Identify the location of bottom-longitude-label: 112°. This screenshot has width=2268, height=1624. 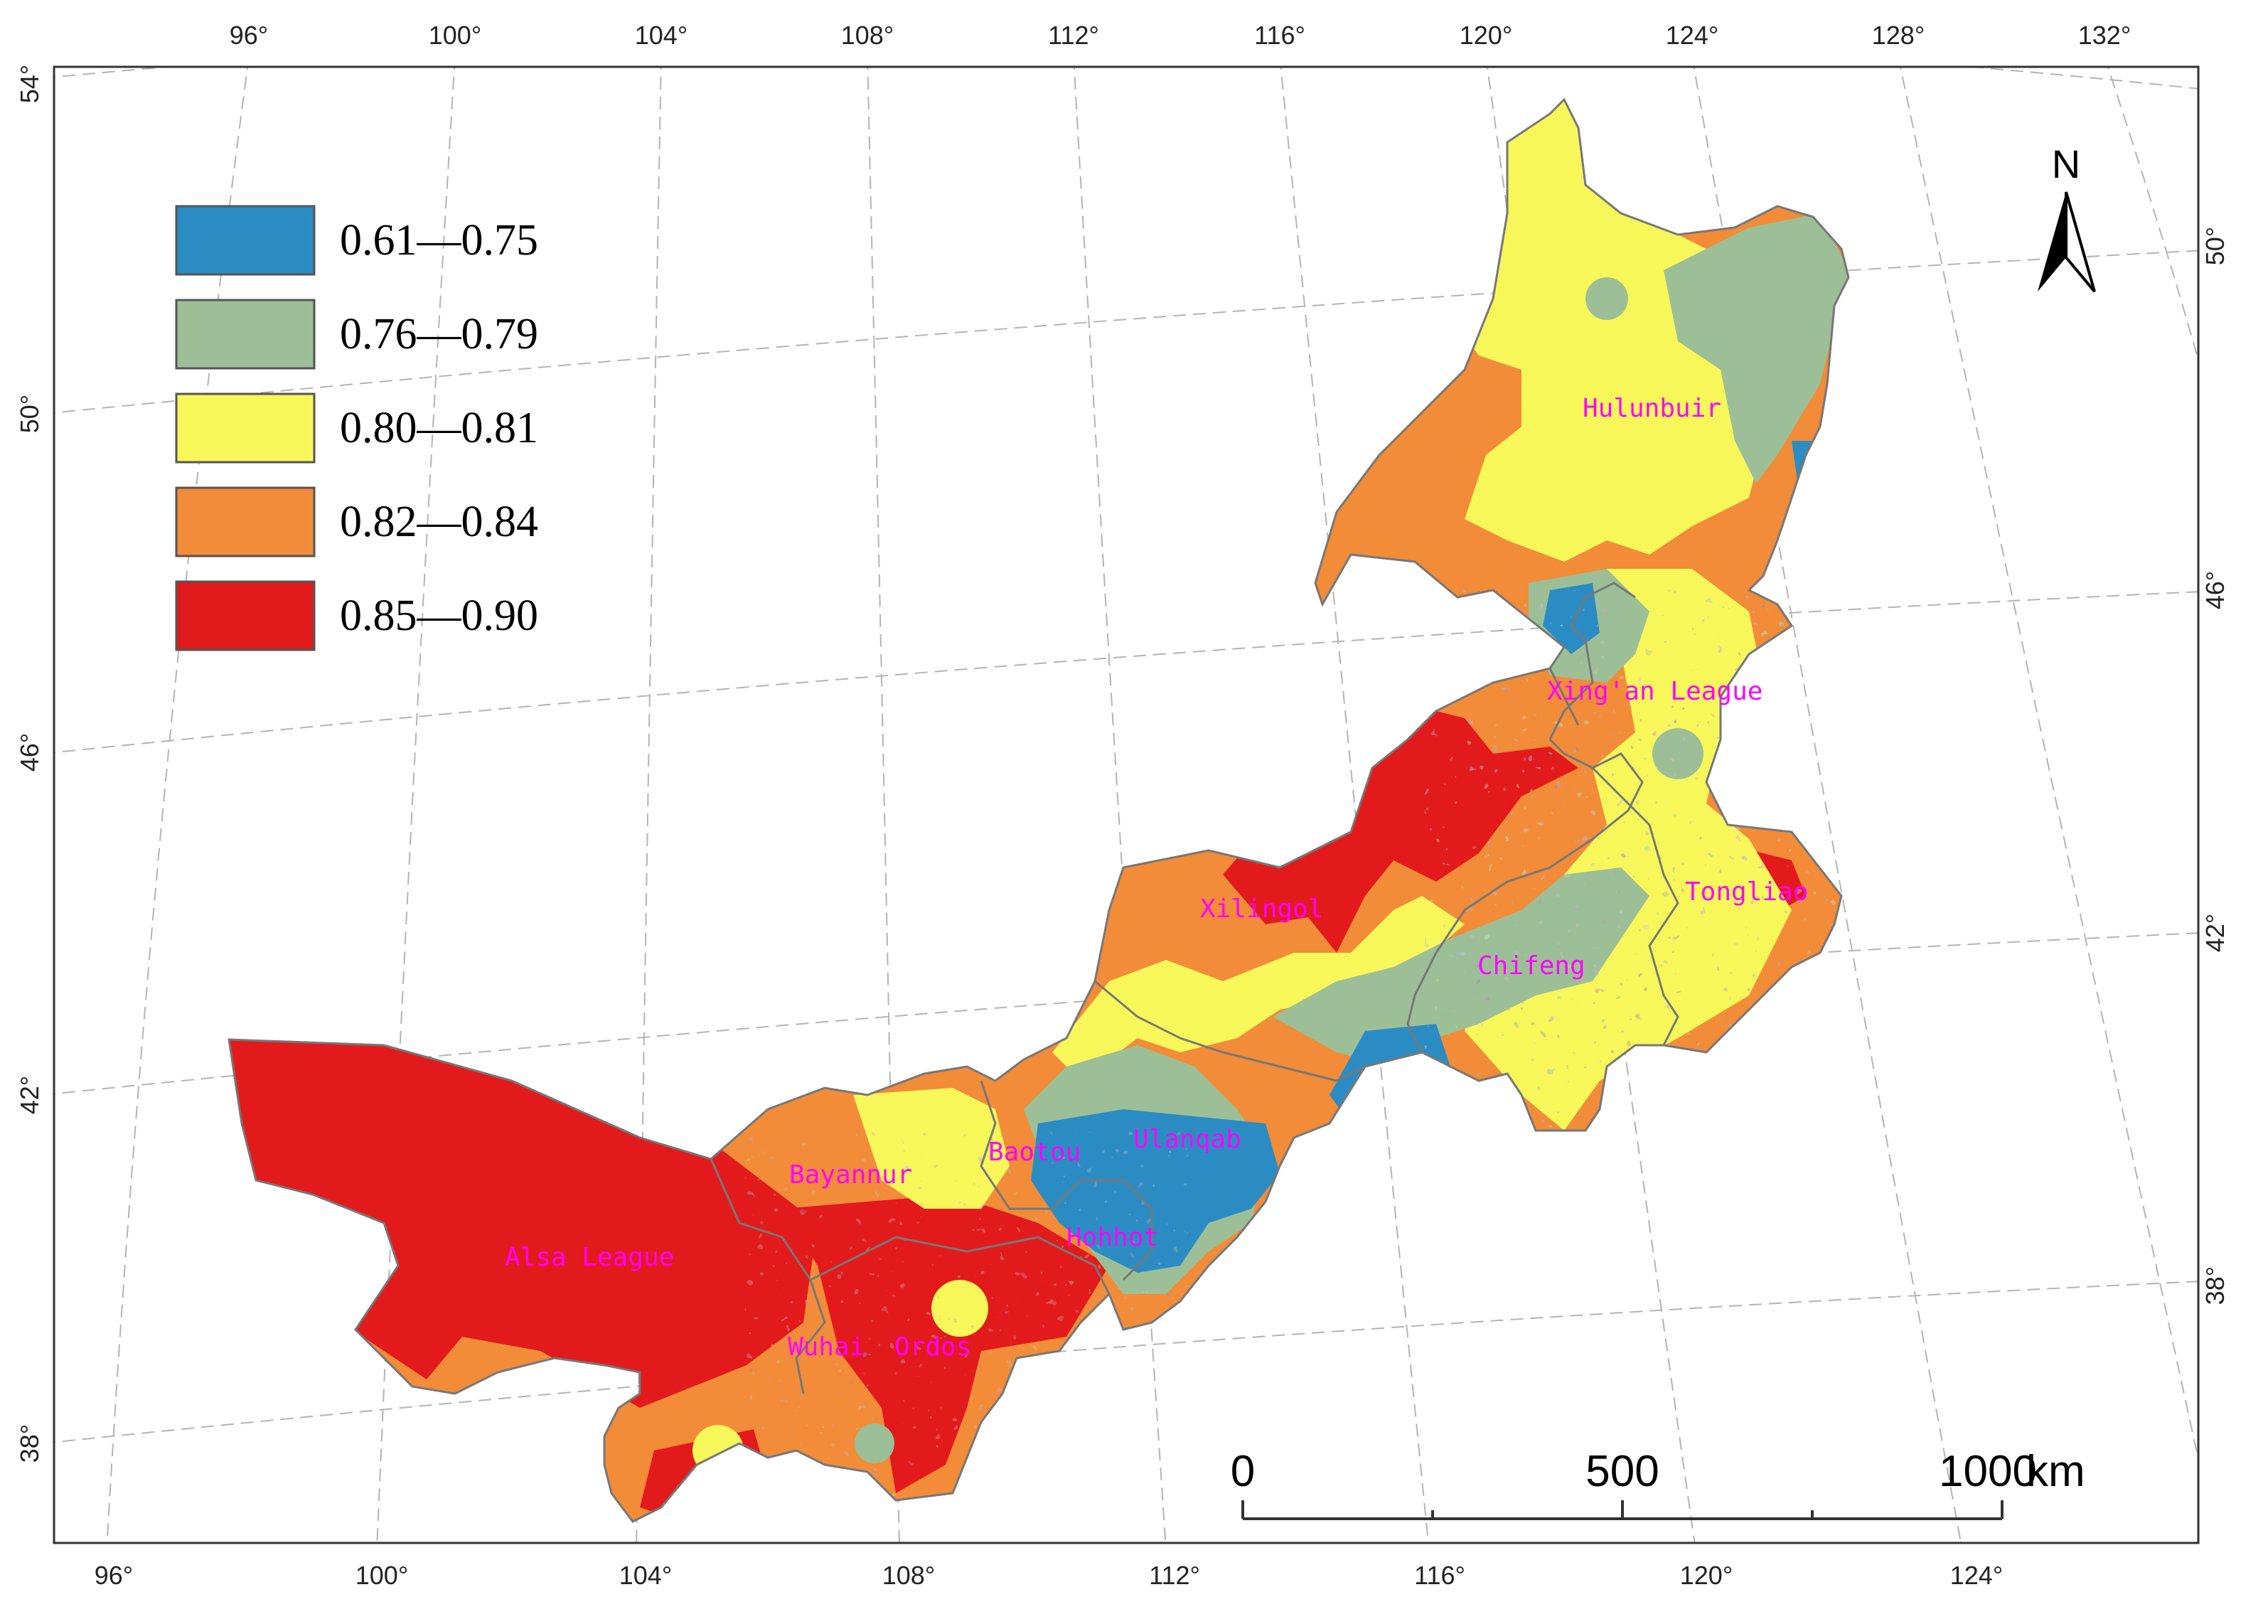
(1174, 1575).